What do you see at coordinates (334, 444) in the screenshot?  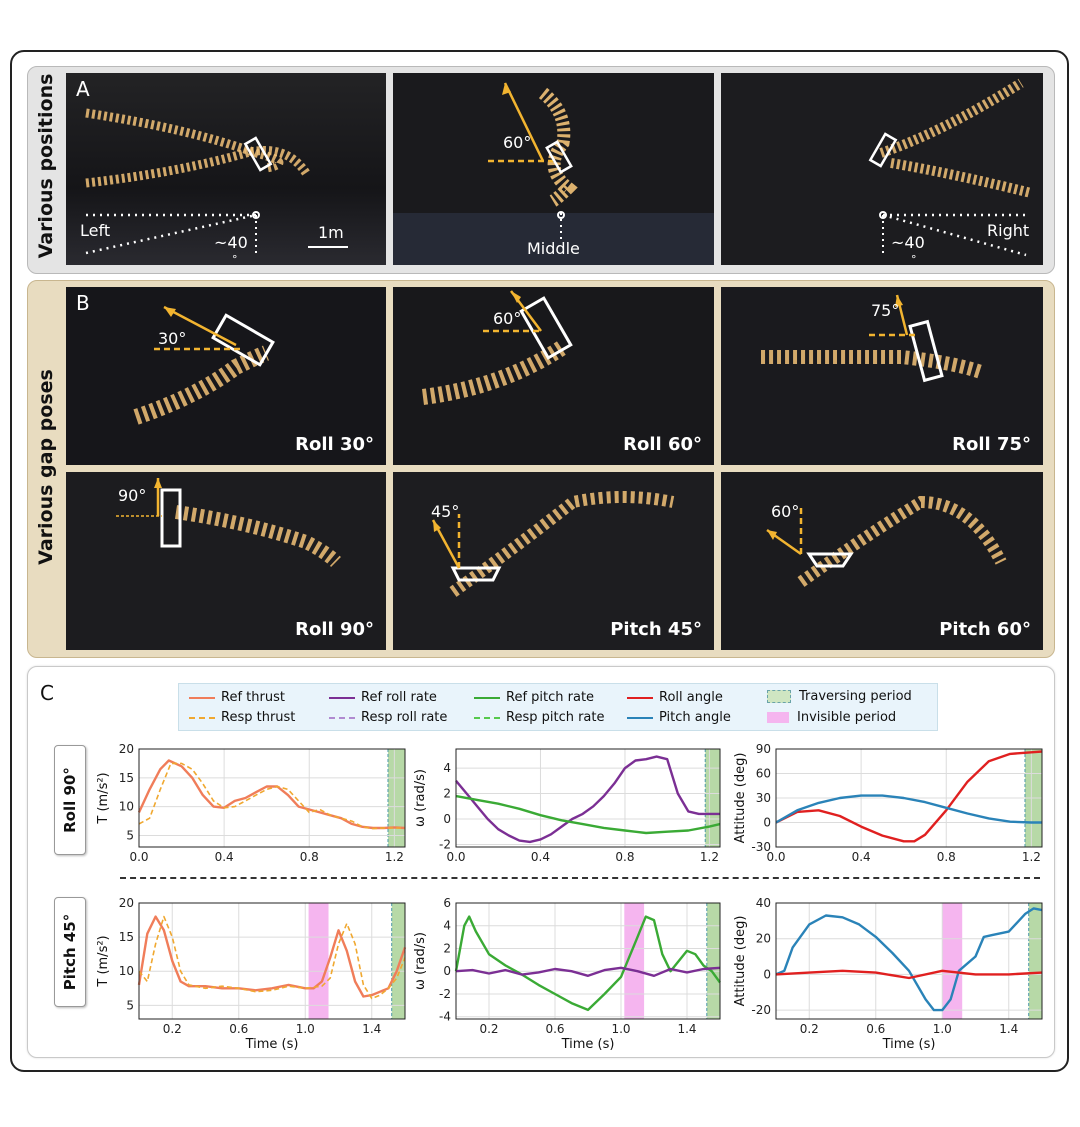 I see `roll-30-caption: Roll 30°` at bounding box center [334, 444].